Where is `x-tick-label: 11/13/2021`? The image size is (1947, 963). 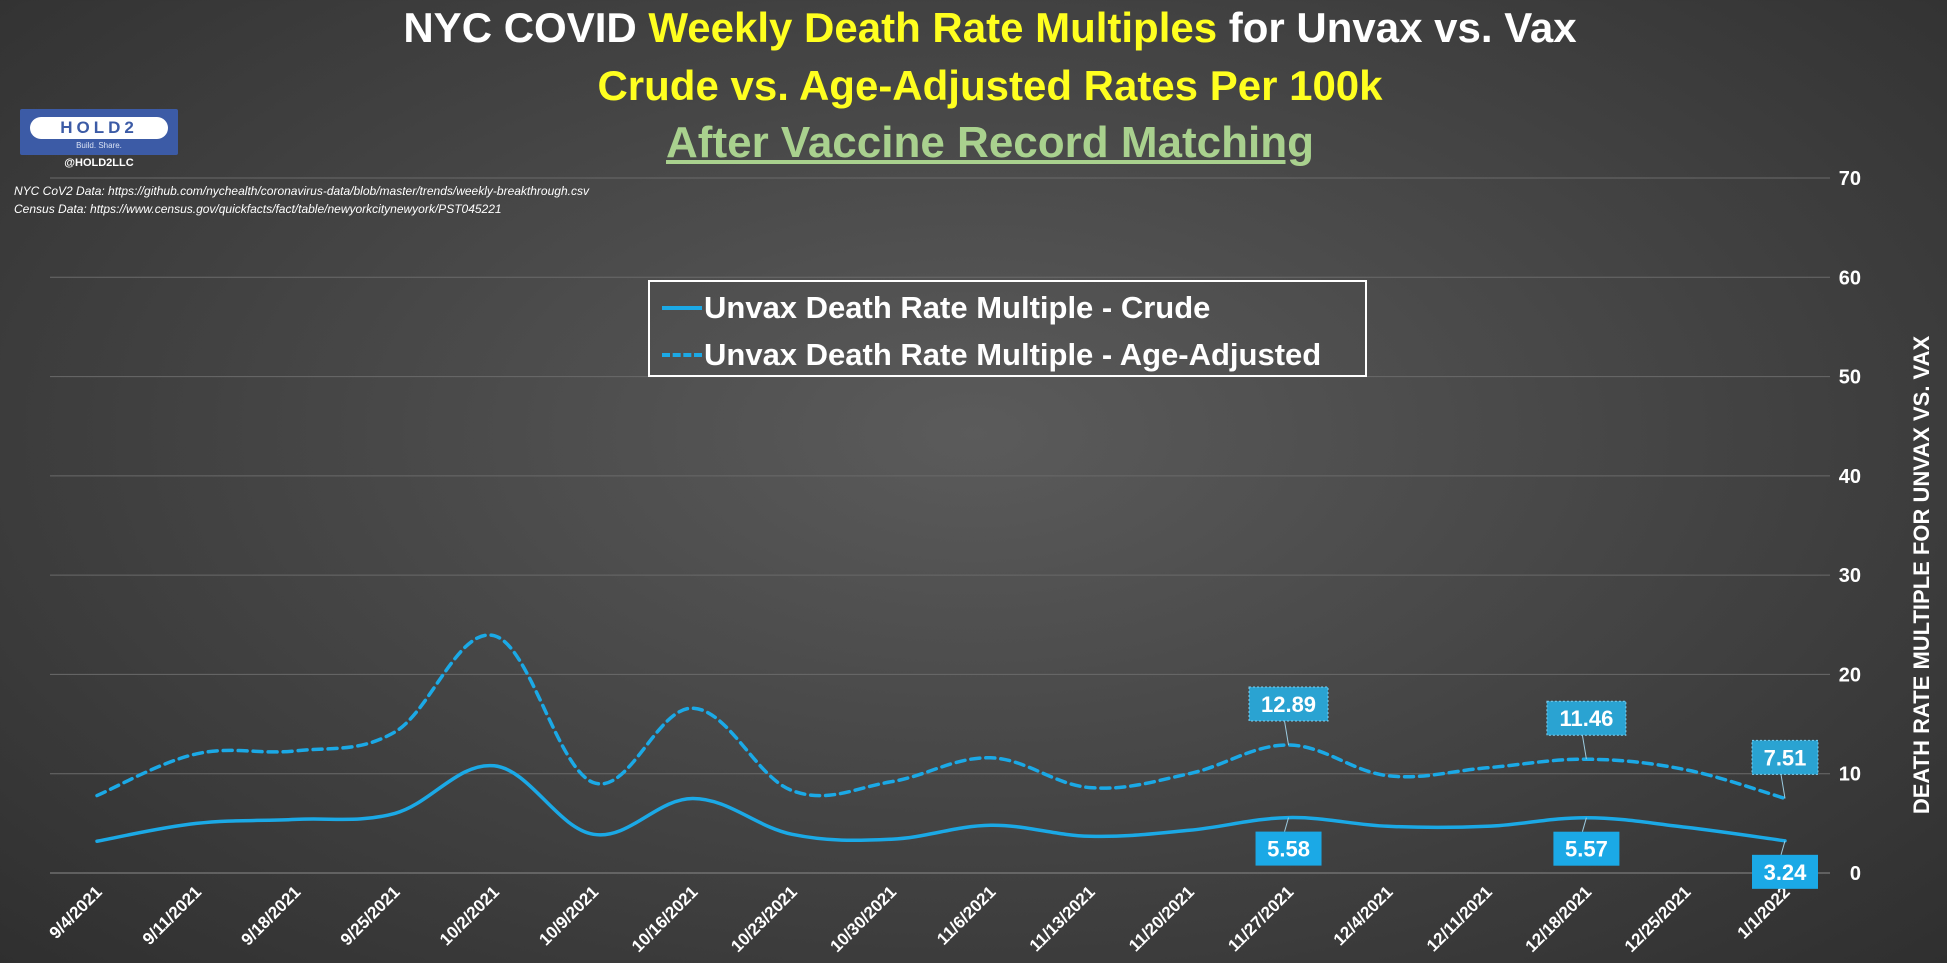
x-tick-label: 11/13/2021 is located at coordinates (1062, 918).